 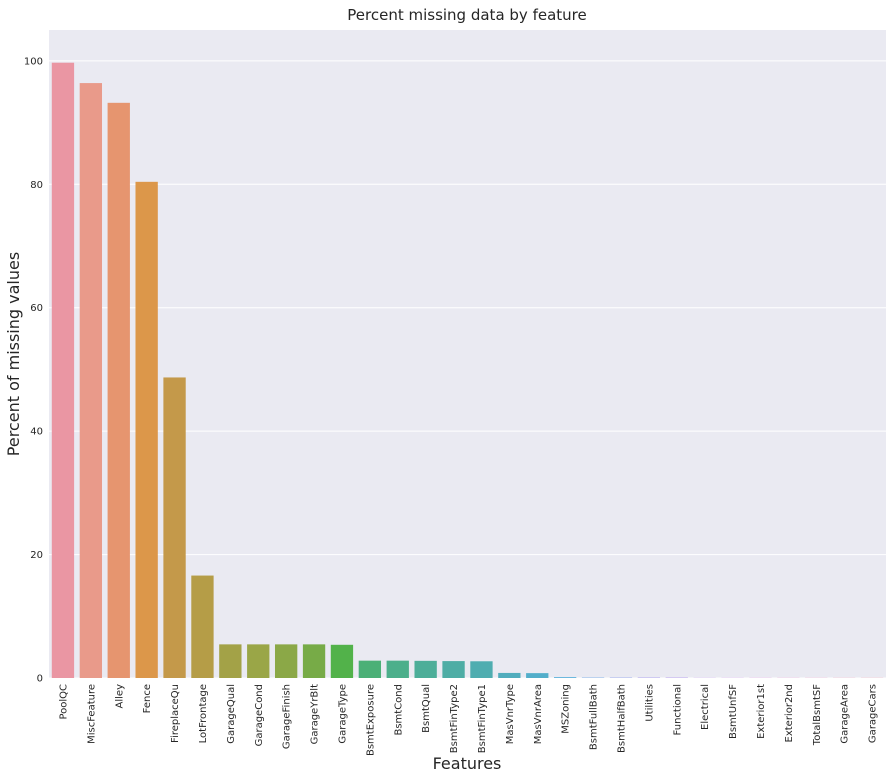 What do you see at coordinates (621, 718) in the screenshot?
I see `x-tick-label: BsmtHalfBath` at bounding box center [621, 718].